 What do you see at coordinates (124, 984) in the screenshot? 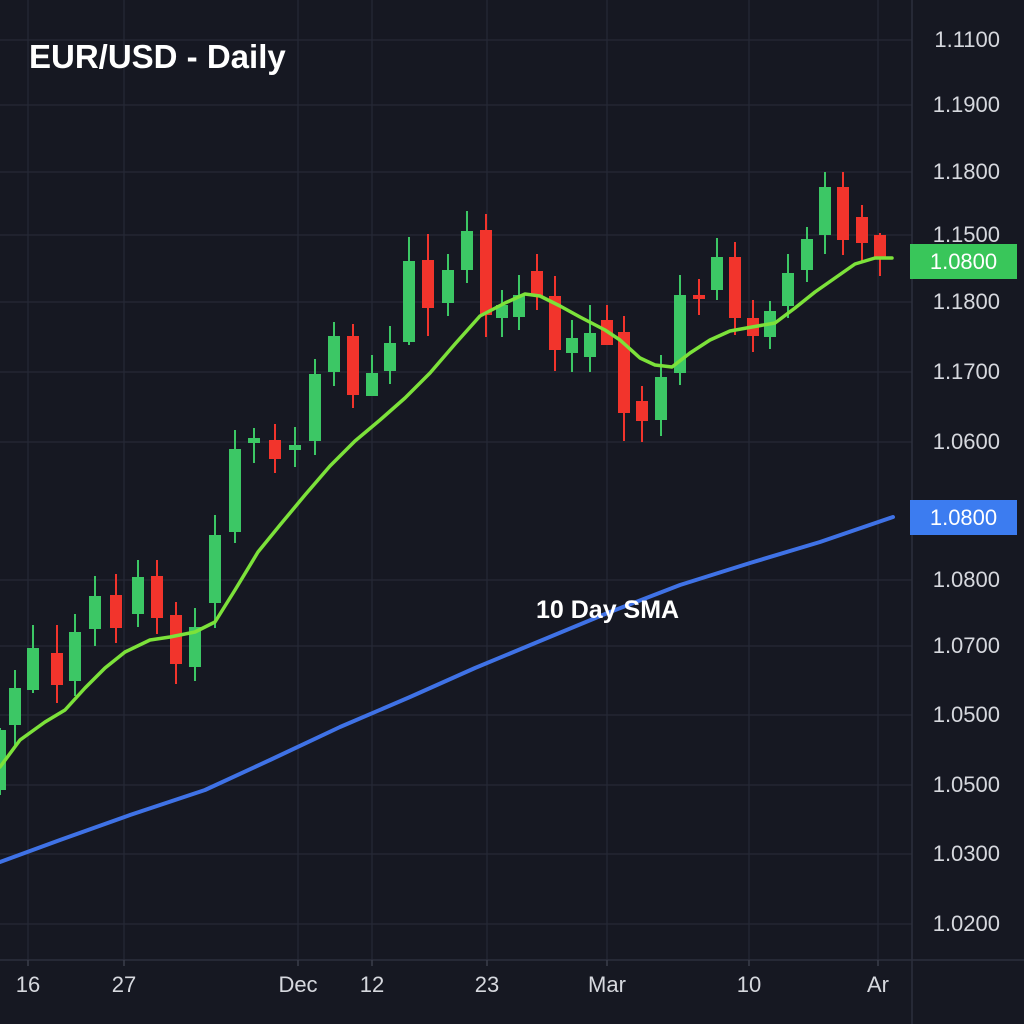
I see `time-axis-label: 27` at bounding box center [124, 984].